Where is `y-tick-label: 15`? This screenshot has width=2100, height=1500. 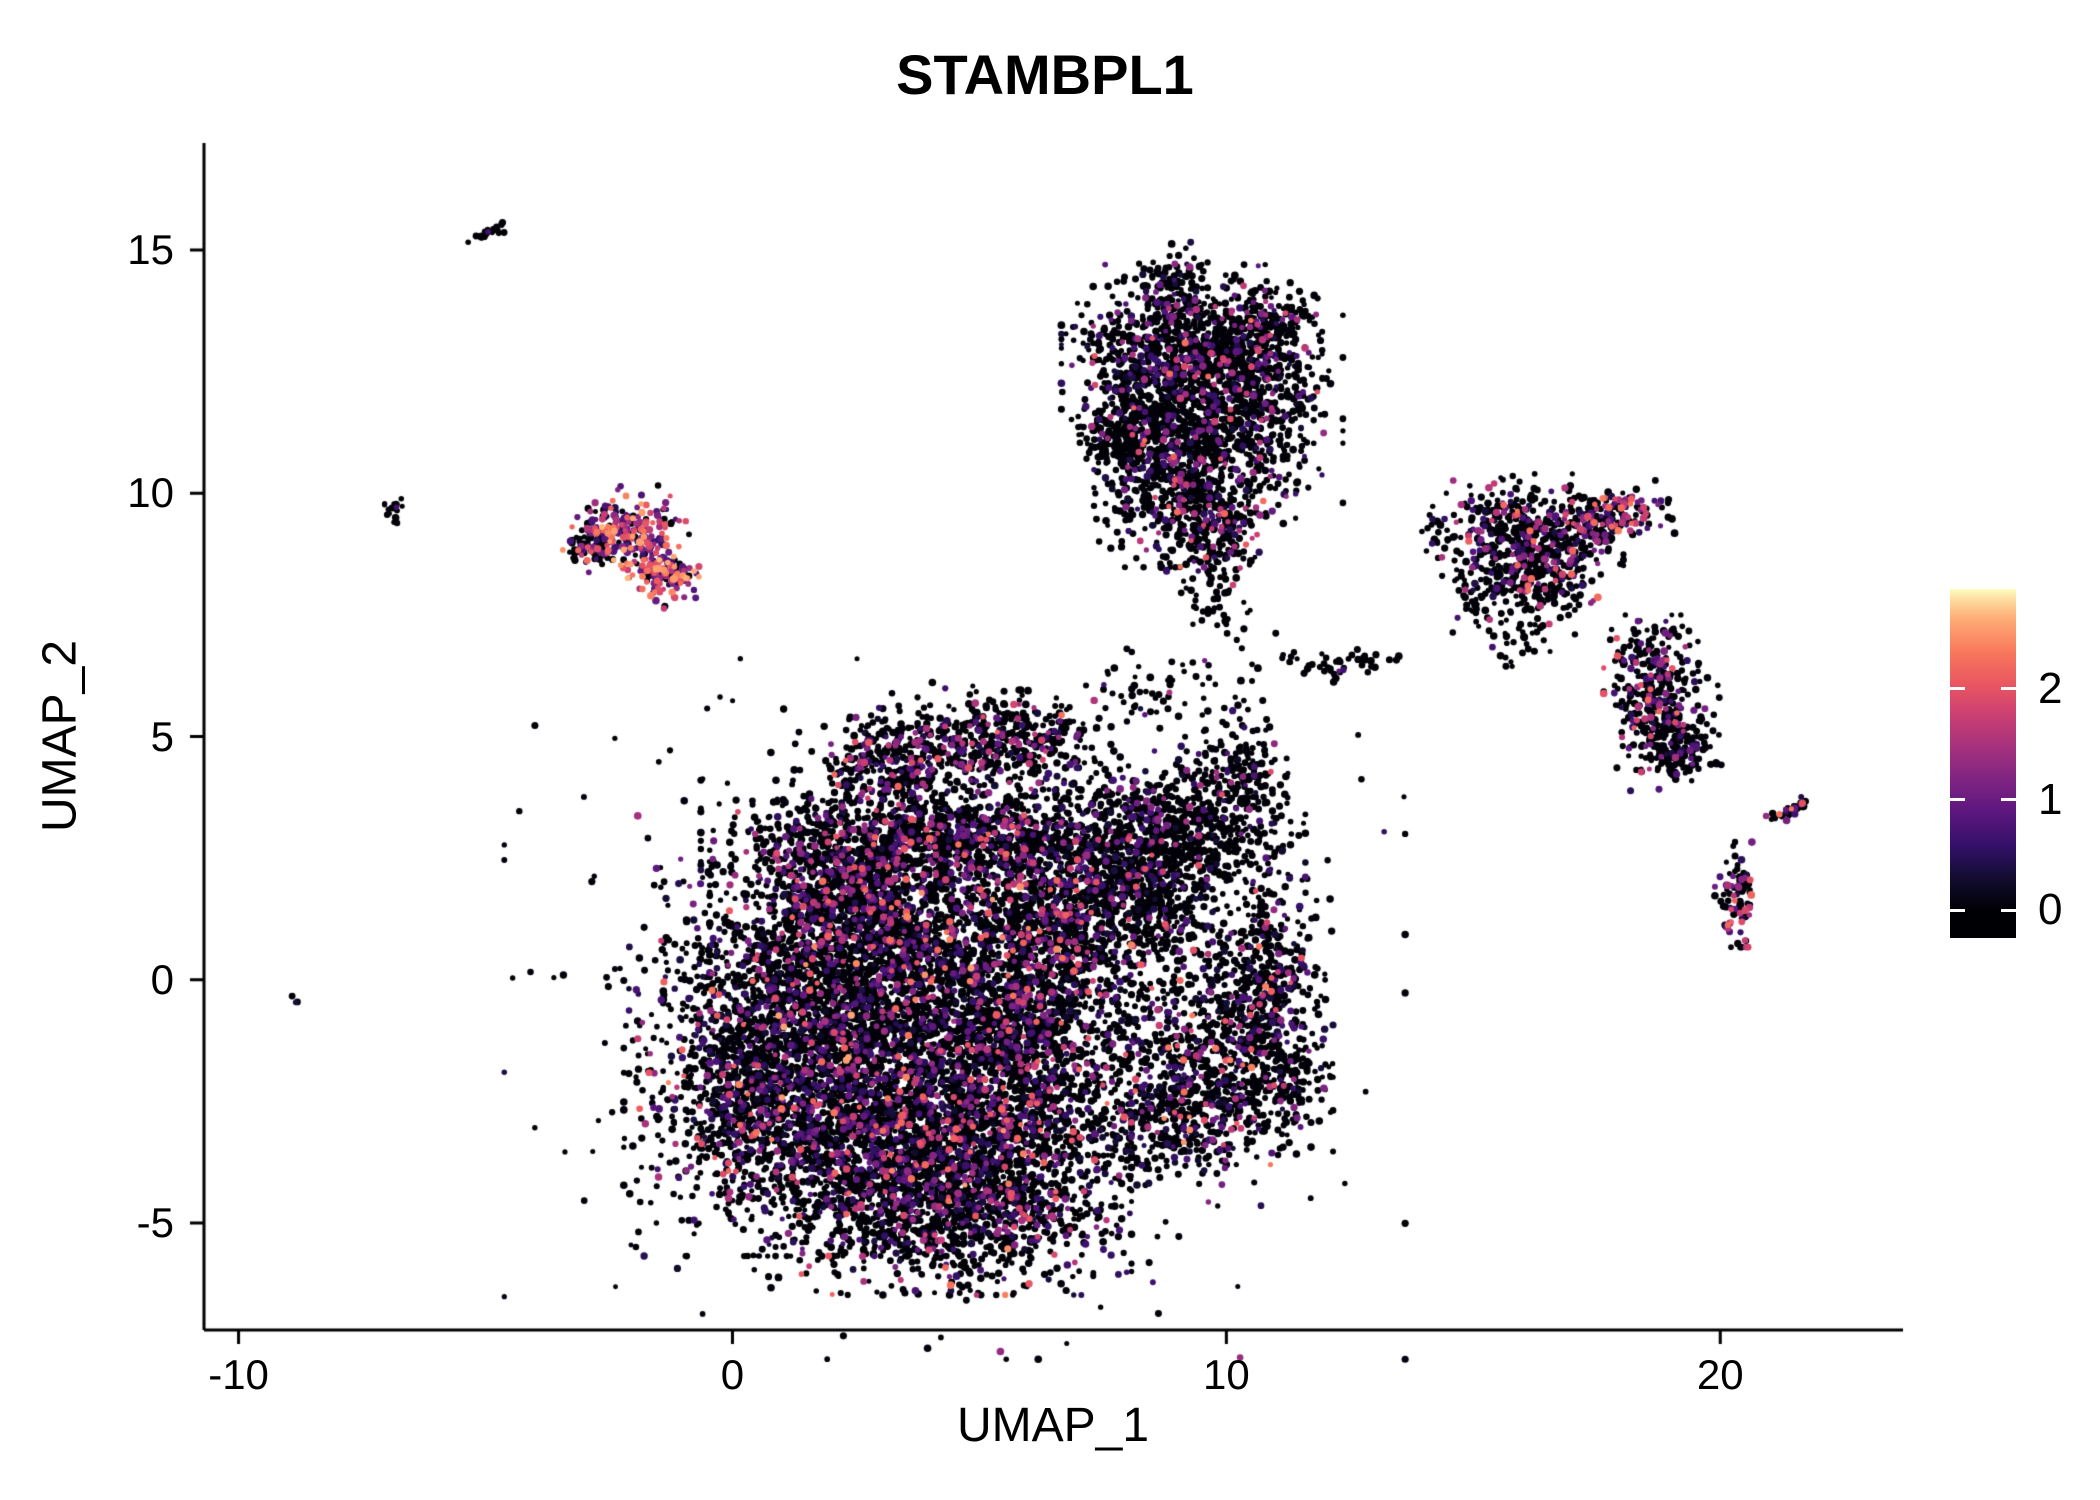
y-tick-label: 15 is located at coordinates (150, 250).